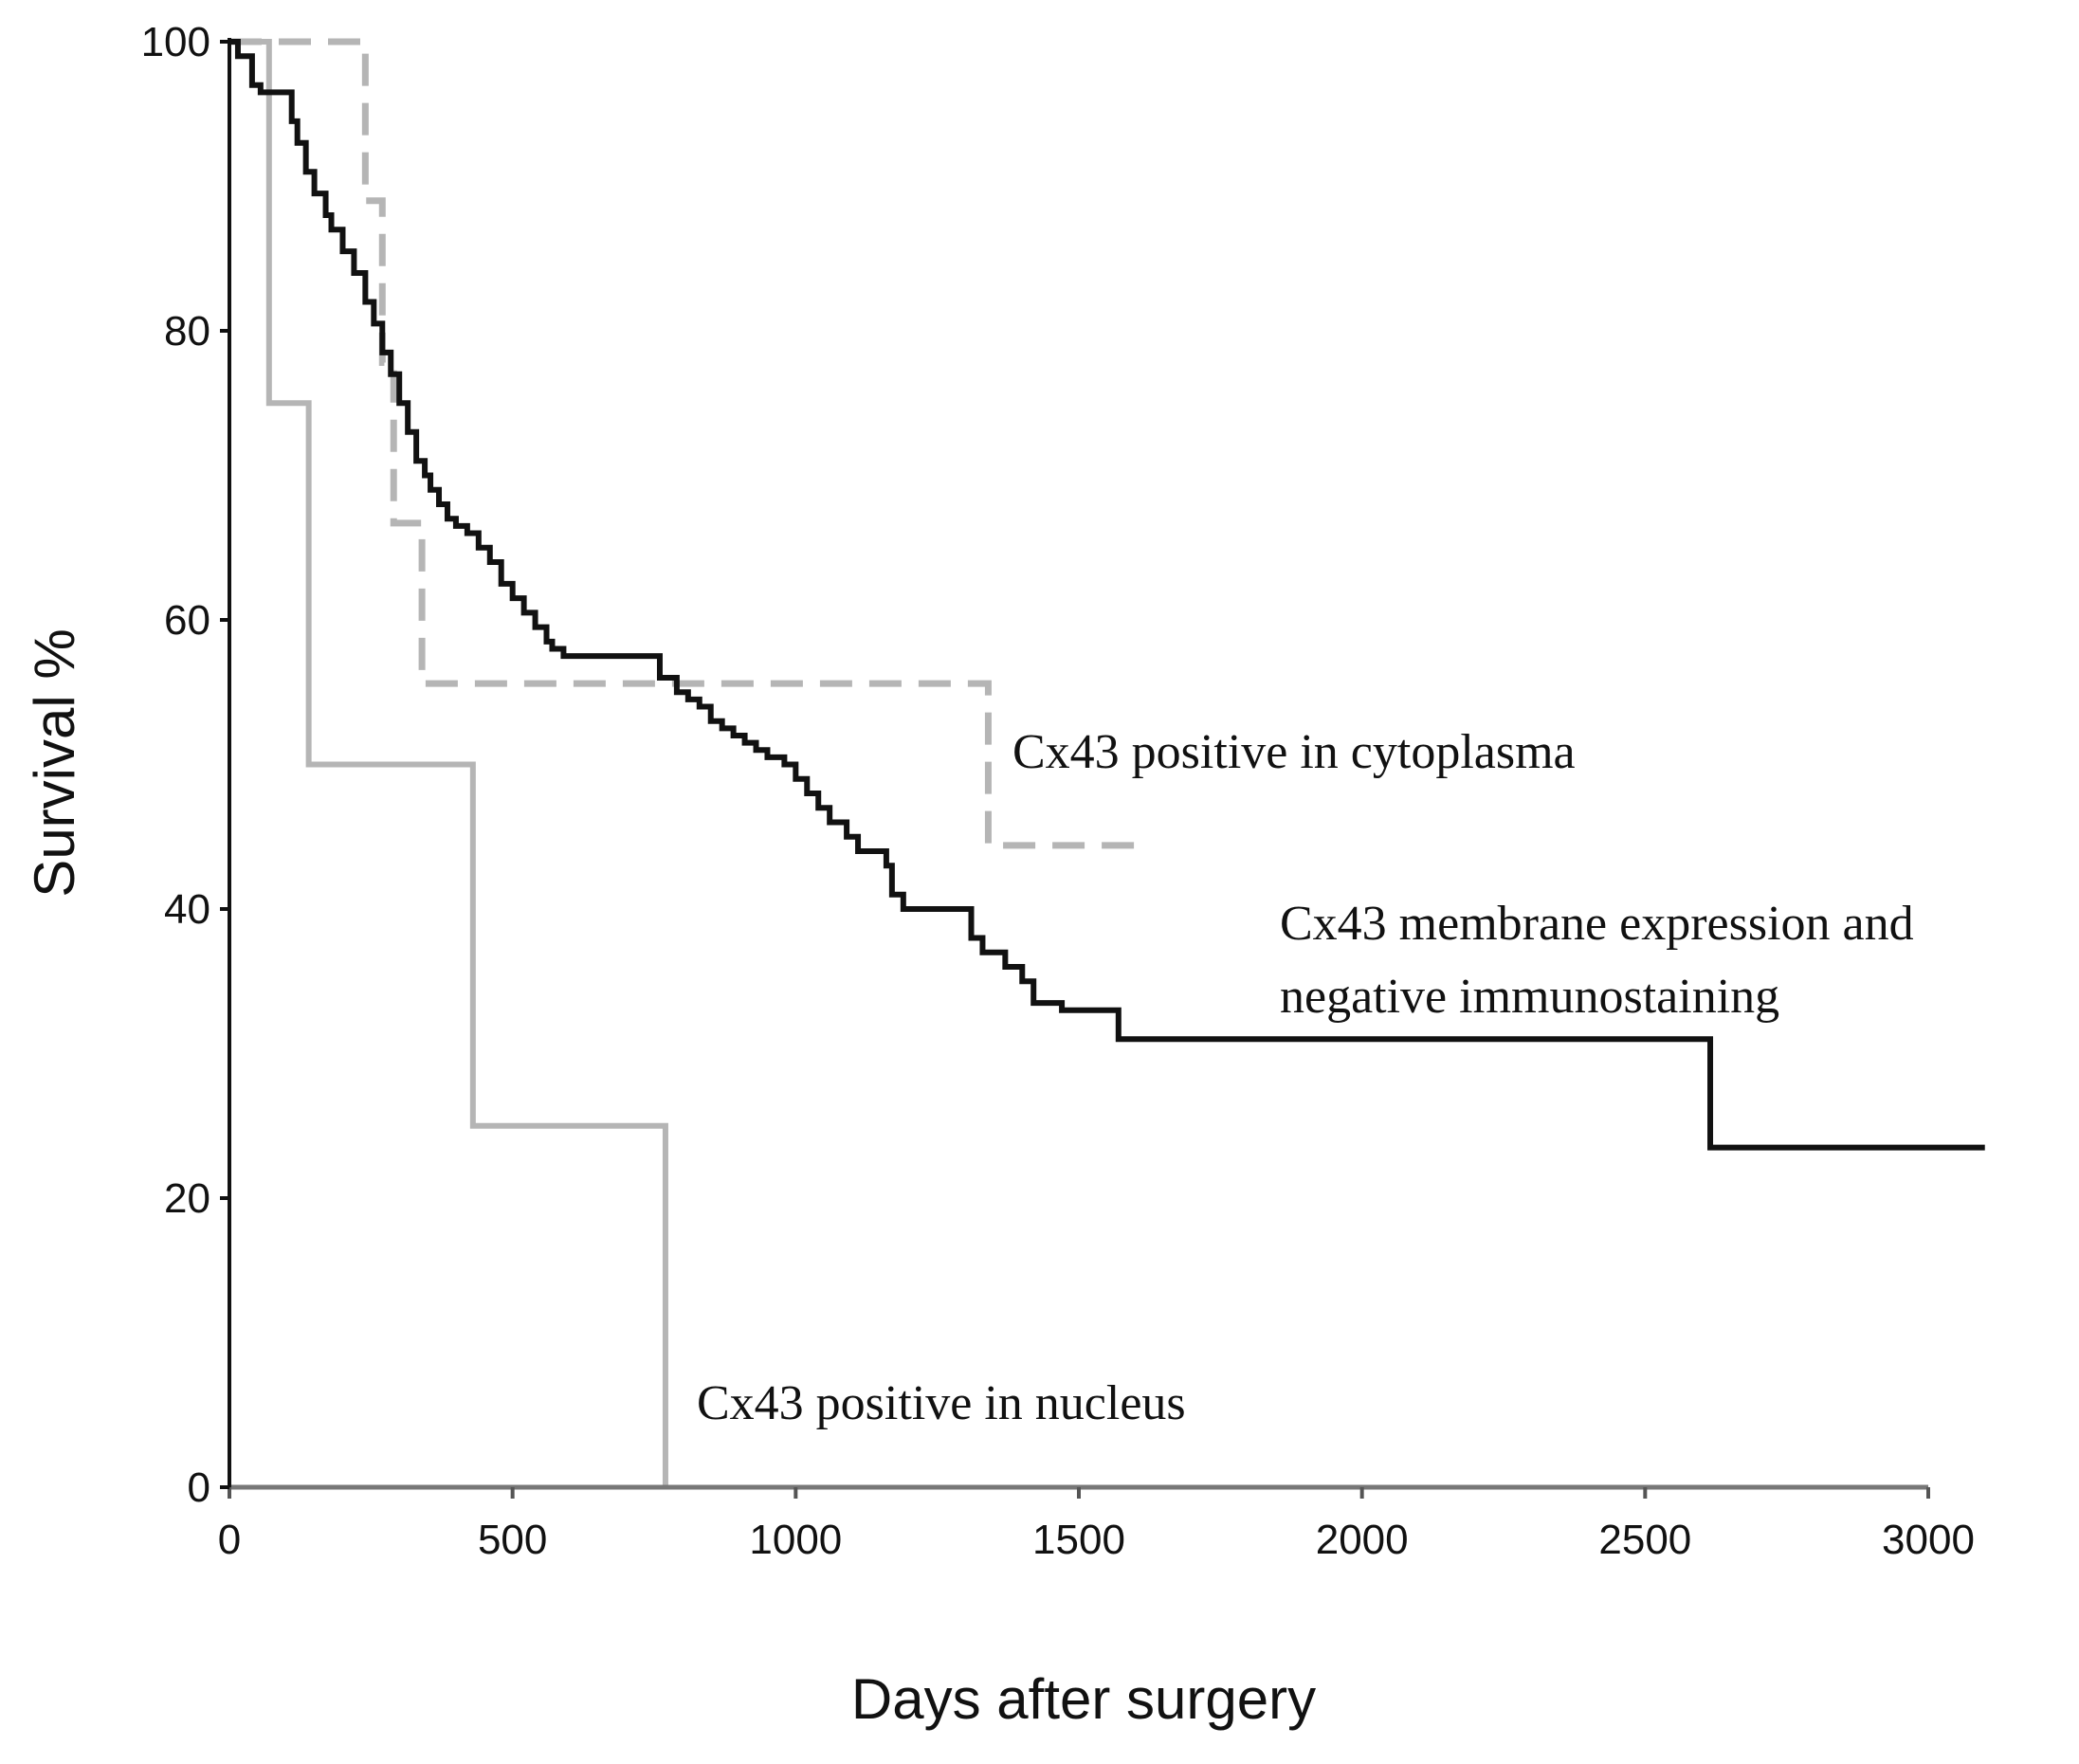 This screenshot has height=1764, width=2079. Describe the element at coordinates (1078, 1540) in the screenshot. I see `x-tick-label: 1500` at that location.